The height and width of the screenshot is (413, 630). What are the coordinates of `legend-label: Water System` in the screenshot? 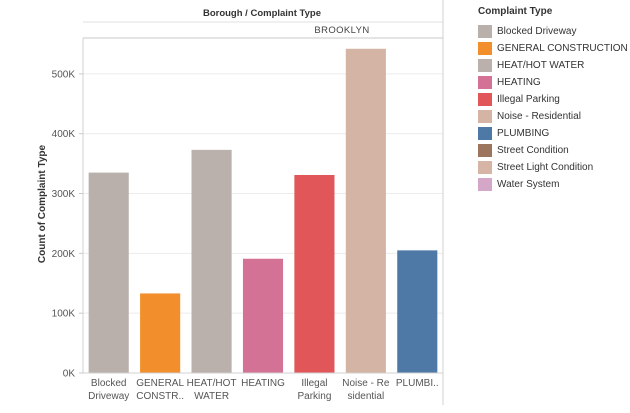 It's located at (528, 184).